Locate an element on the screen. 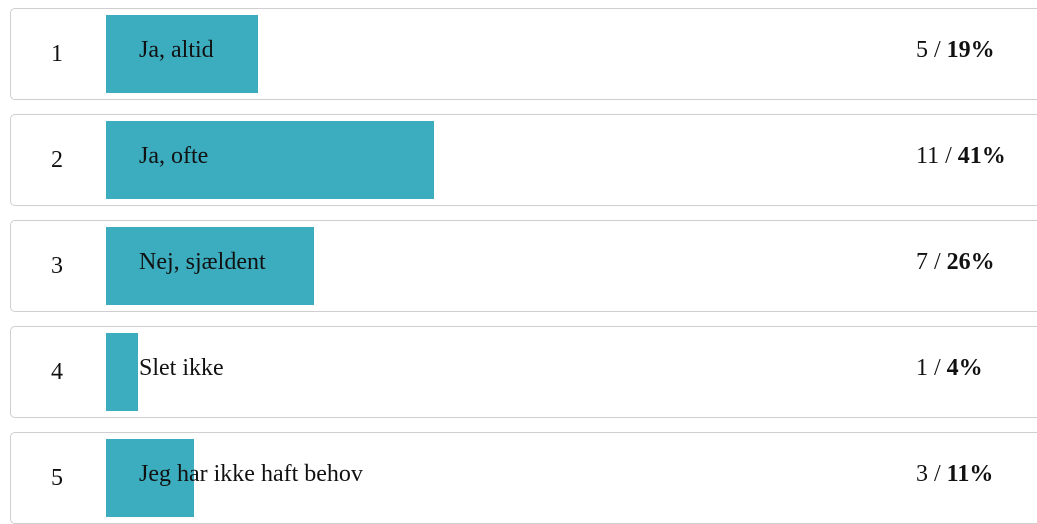  response-percent: 19% is located at coordinates (970, 49).